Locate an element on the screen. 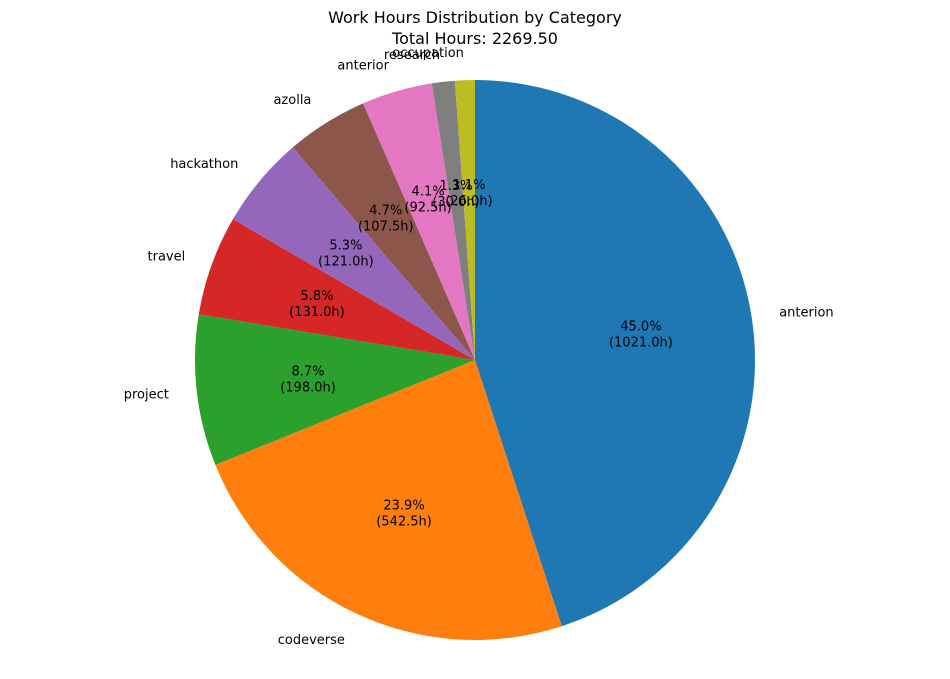  slice-label-occupation: occupation is located at coordinates (428, 53).